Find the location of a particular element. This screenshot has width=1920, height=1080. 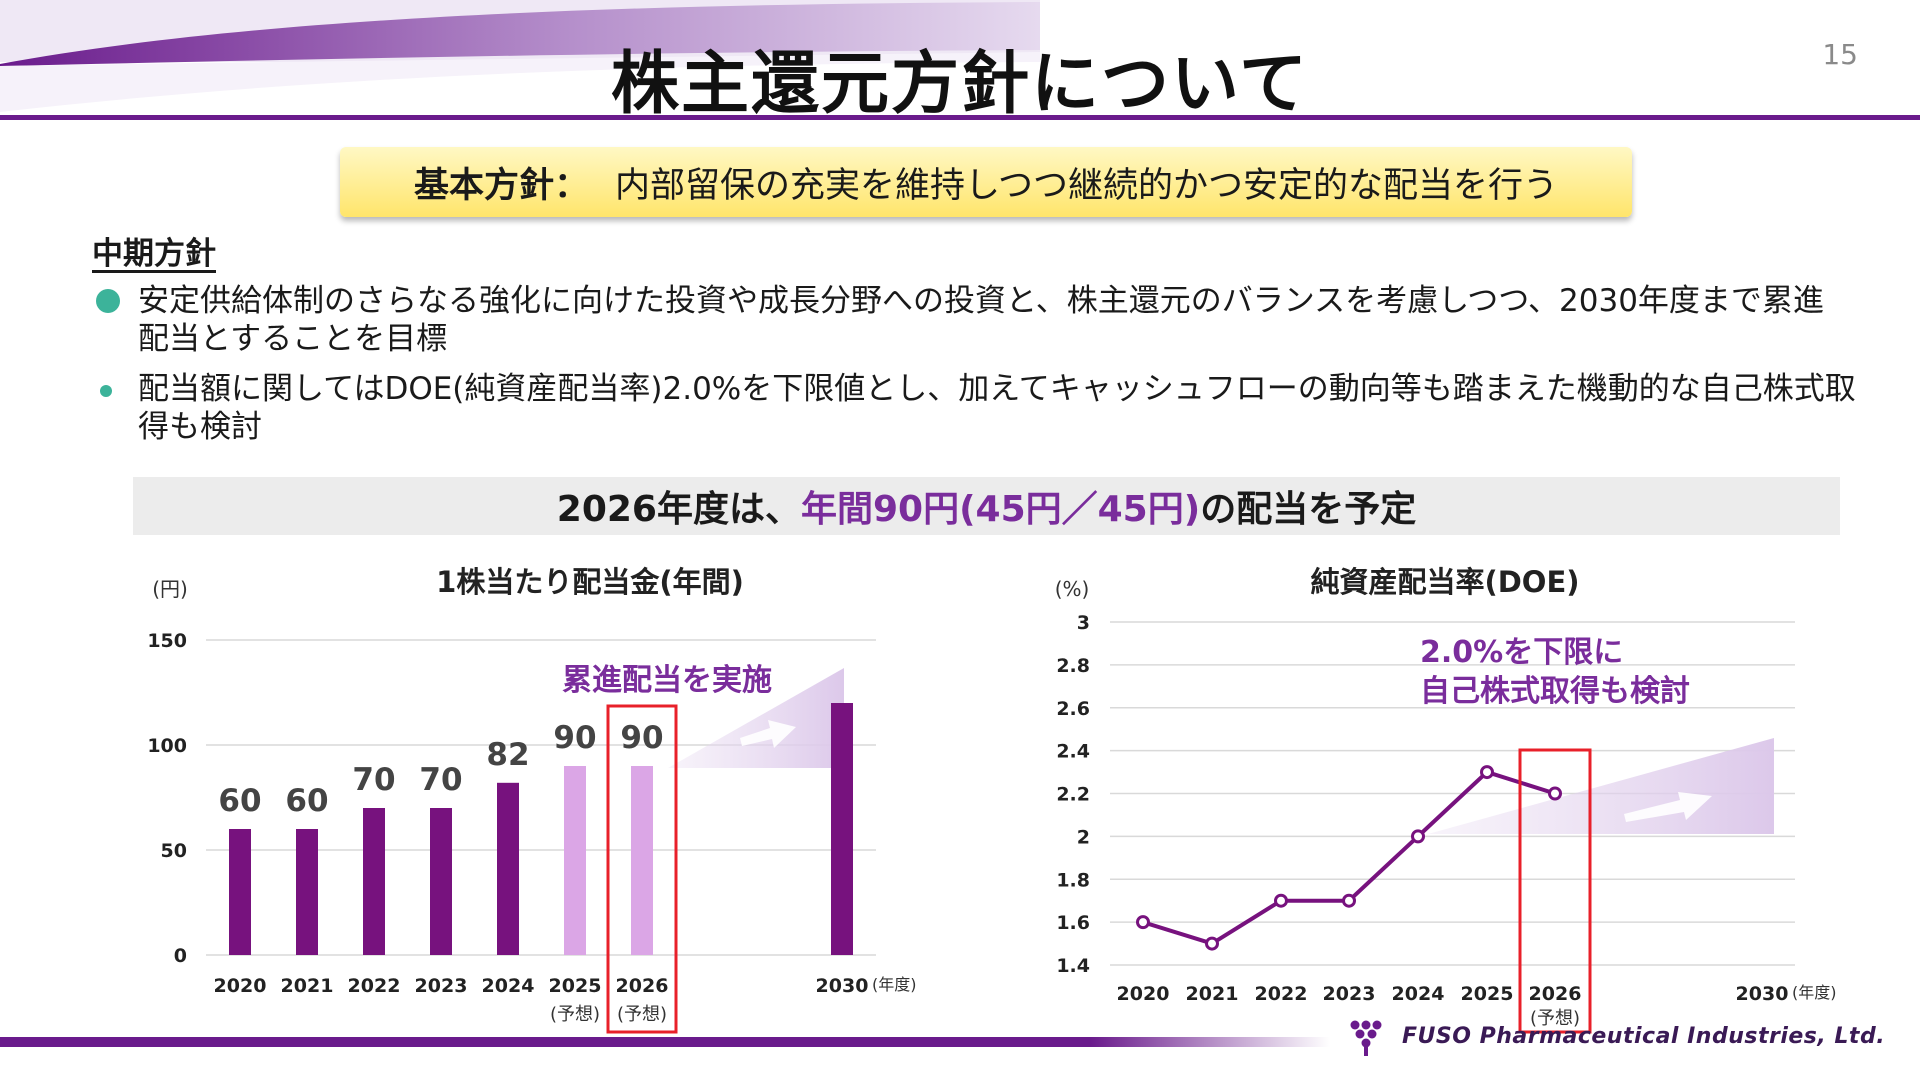

dividend-plan-banner: 2026年度は、 年間90円(45円／45円) の配当を予定 is located at coordinates (986, 506).